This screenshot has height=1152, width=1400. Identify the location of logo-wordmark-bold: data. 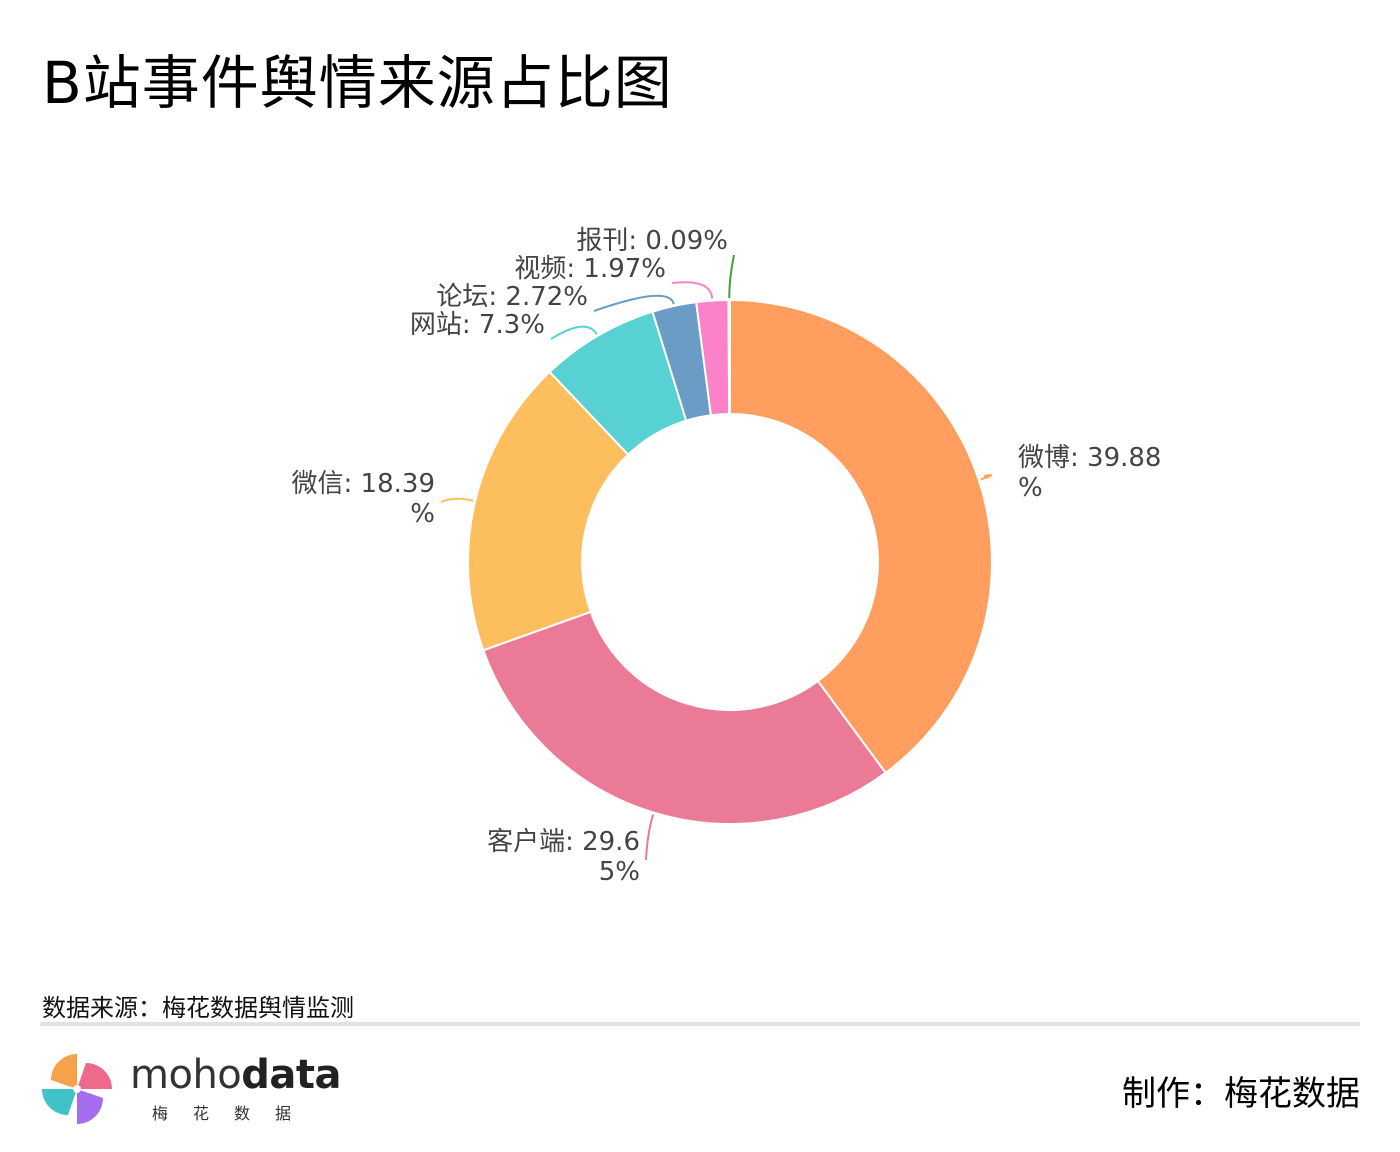
(291, 1075).